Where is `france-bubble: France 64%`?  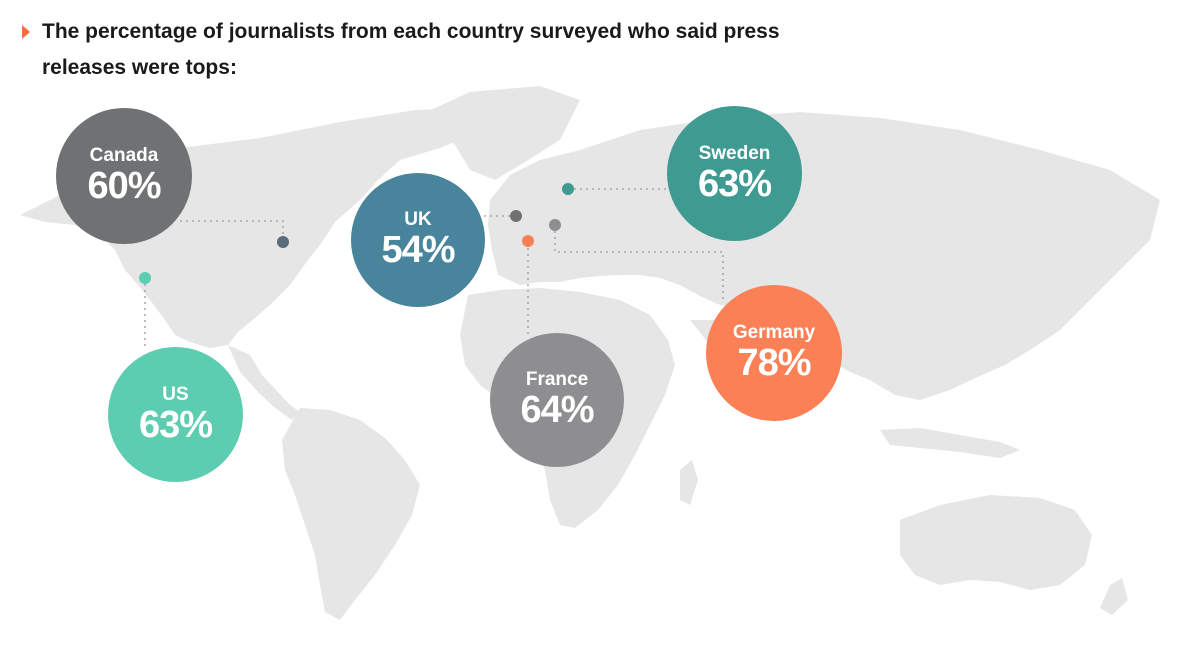
france-bubble: France 64% is located at coordinates (557, 400).